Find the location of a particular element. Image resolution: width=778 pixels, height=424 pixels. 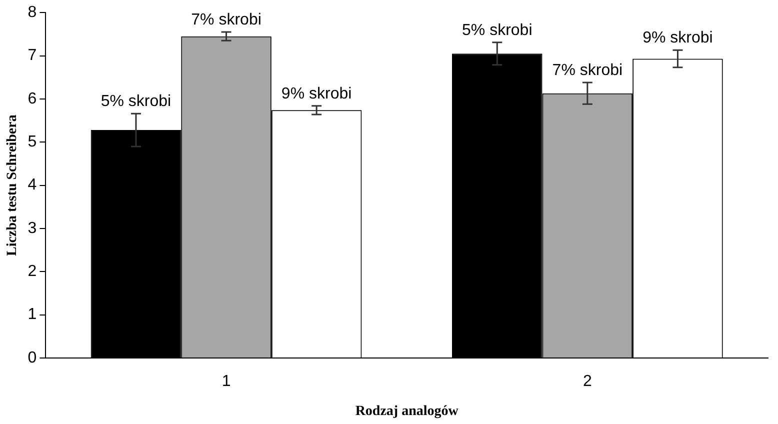

series-label: 9% skrobi is located at coordinates (316, 93).